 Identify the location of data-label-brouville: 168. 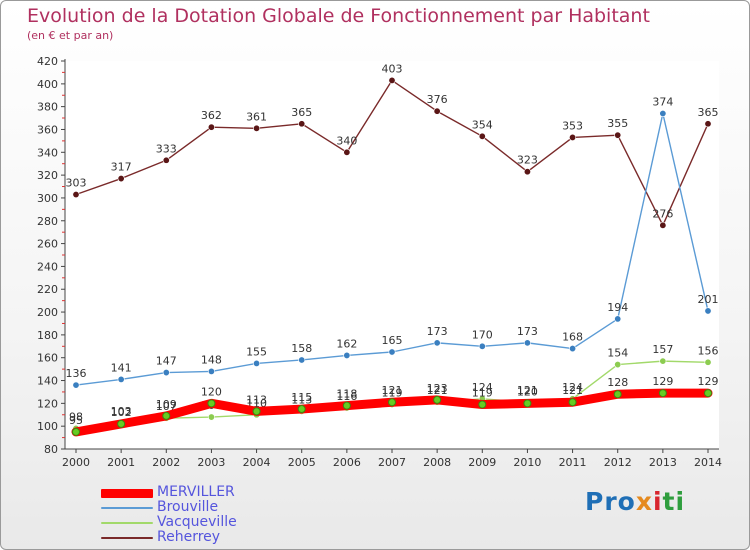
(572, 337).